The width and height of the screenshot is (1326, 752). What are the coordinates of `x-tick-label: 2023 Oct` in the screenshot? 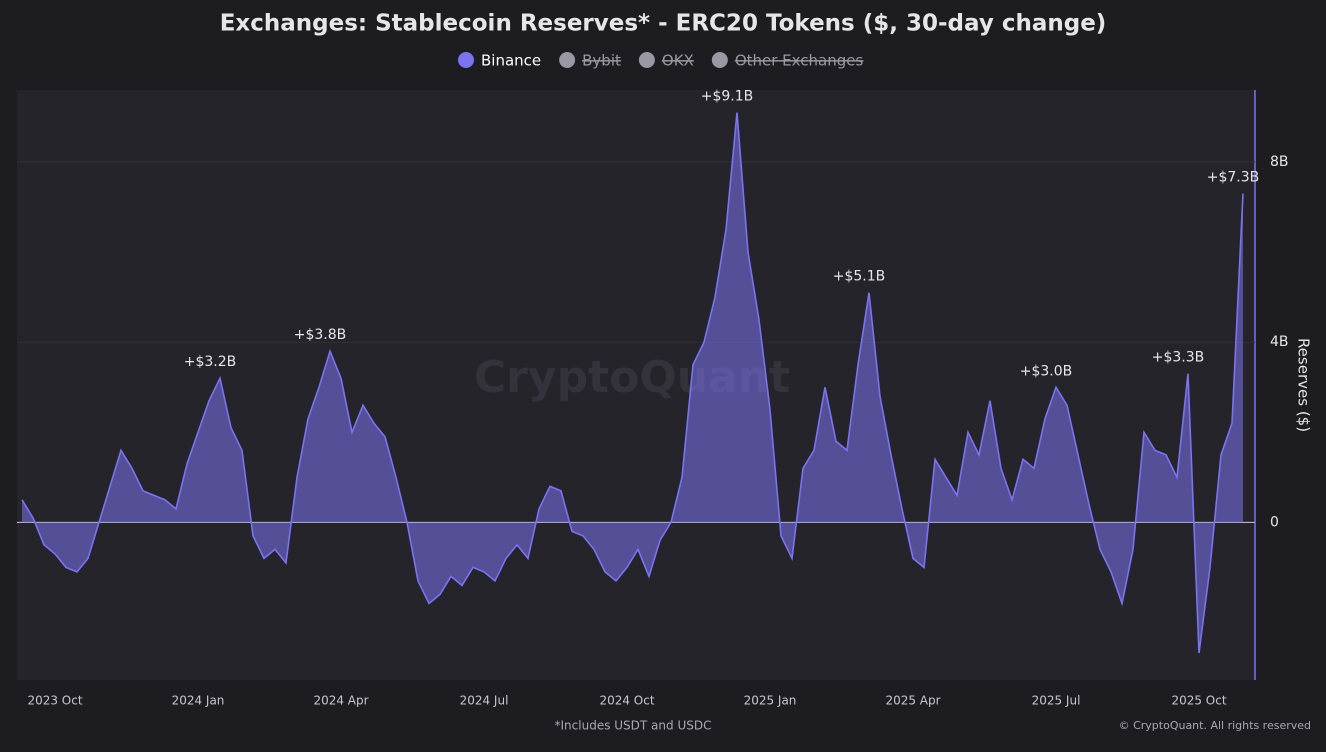 It's located at (54, 701).